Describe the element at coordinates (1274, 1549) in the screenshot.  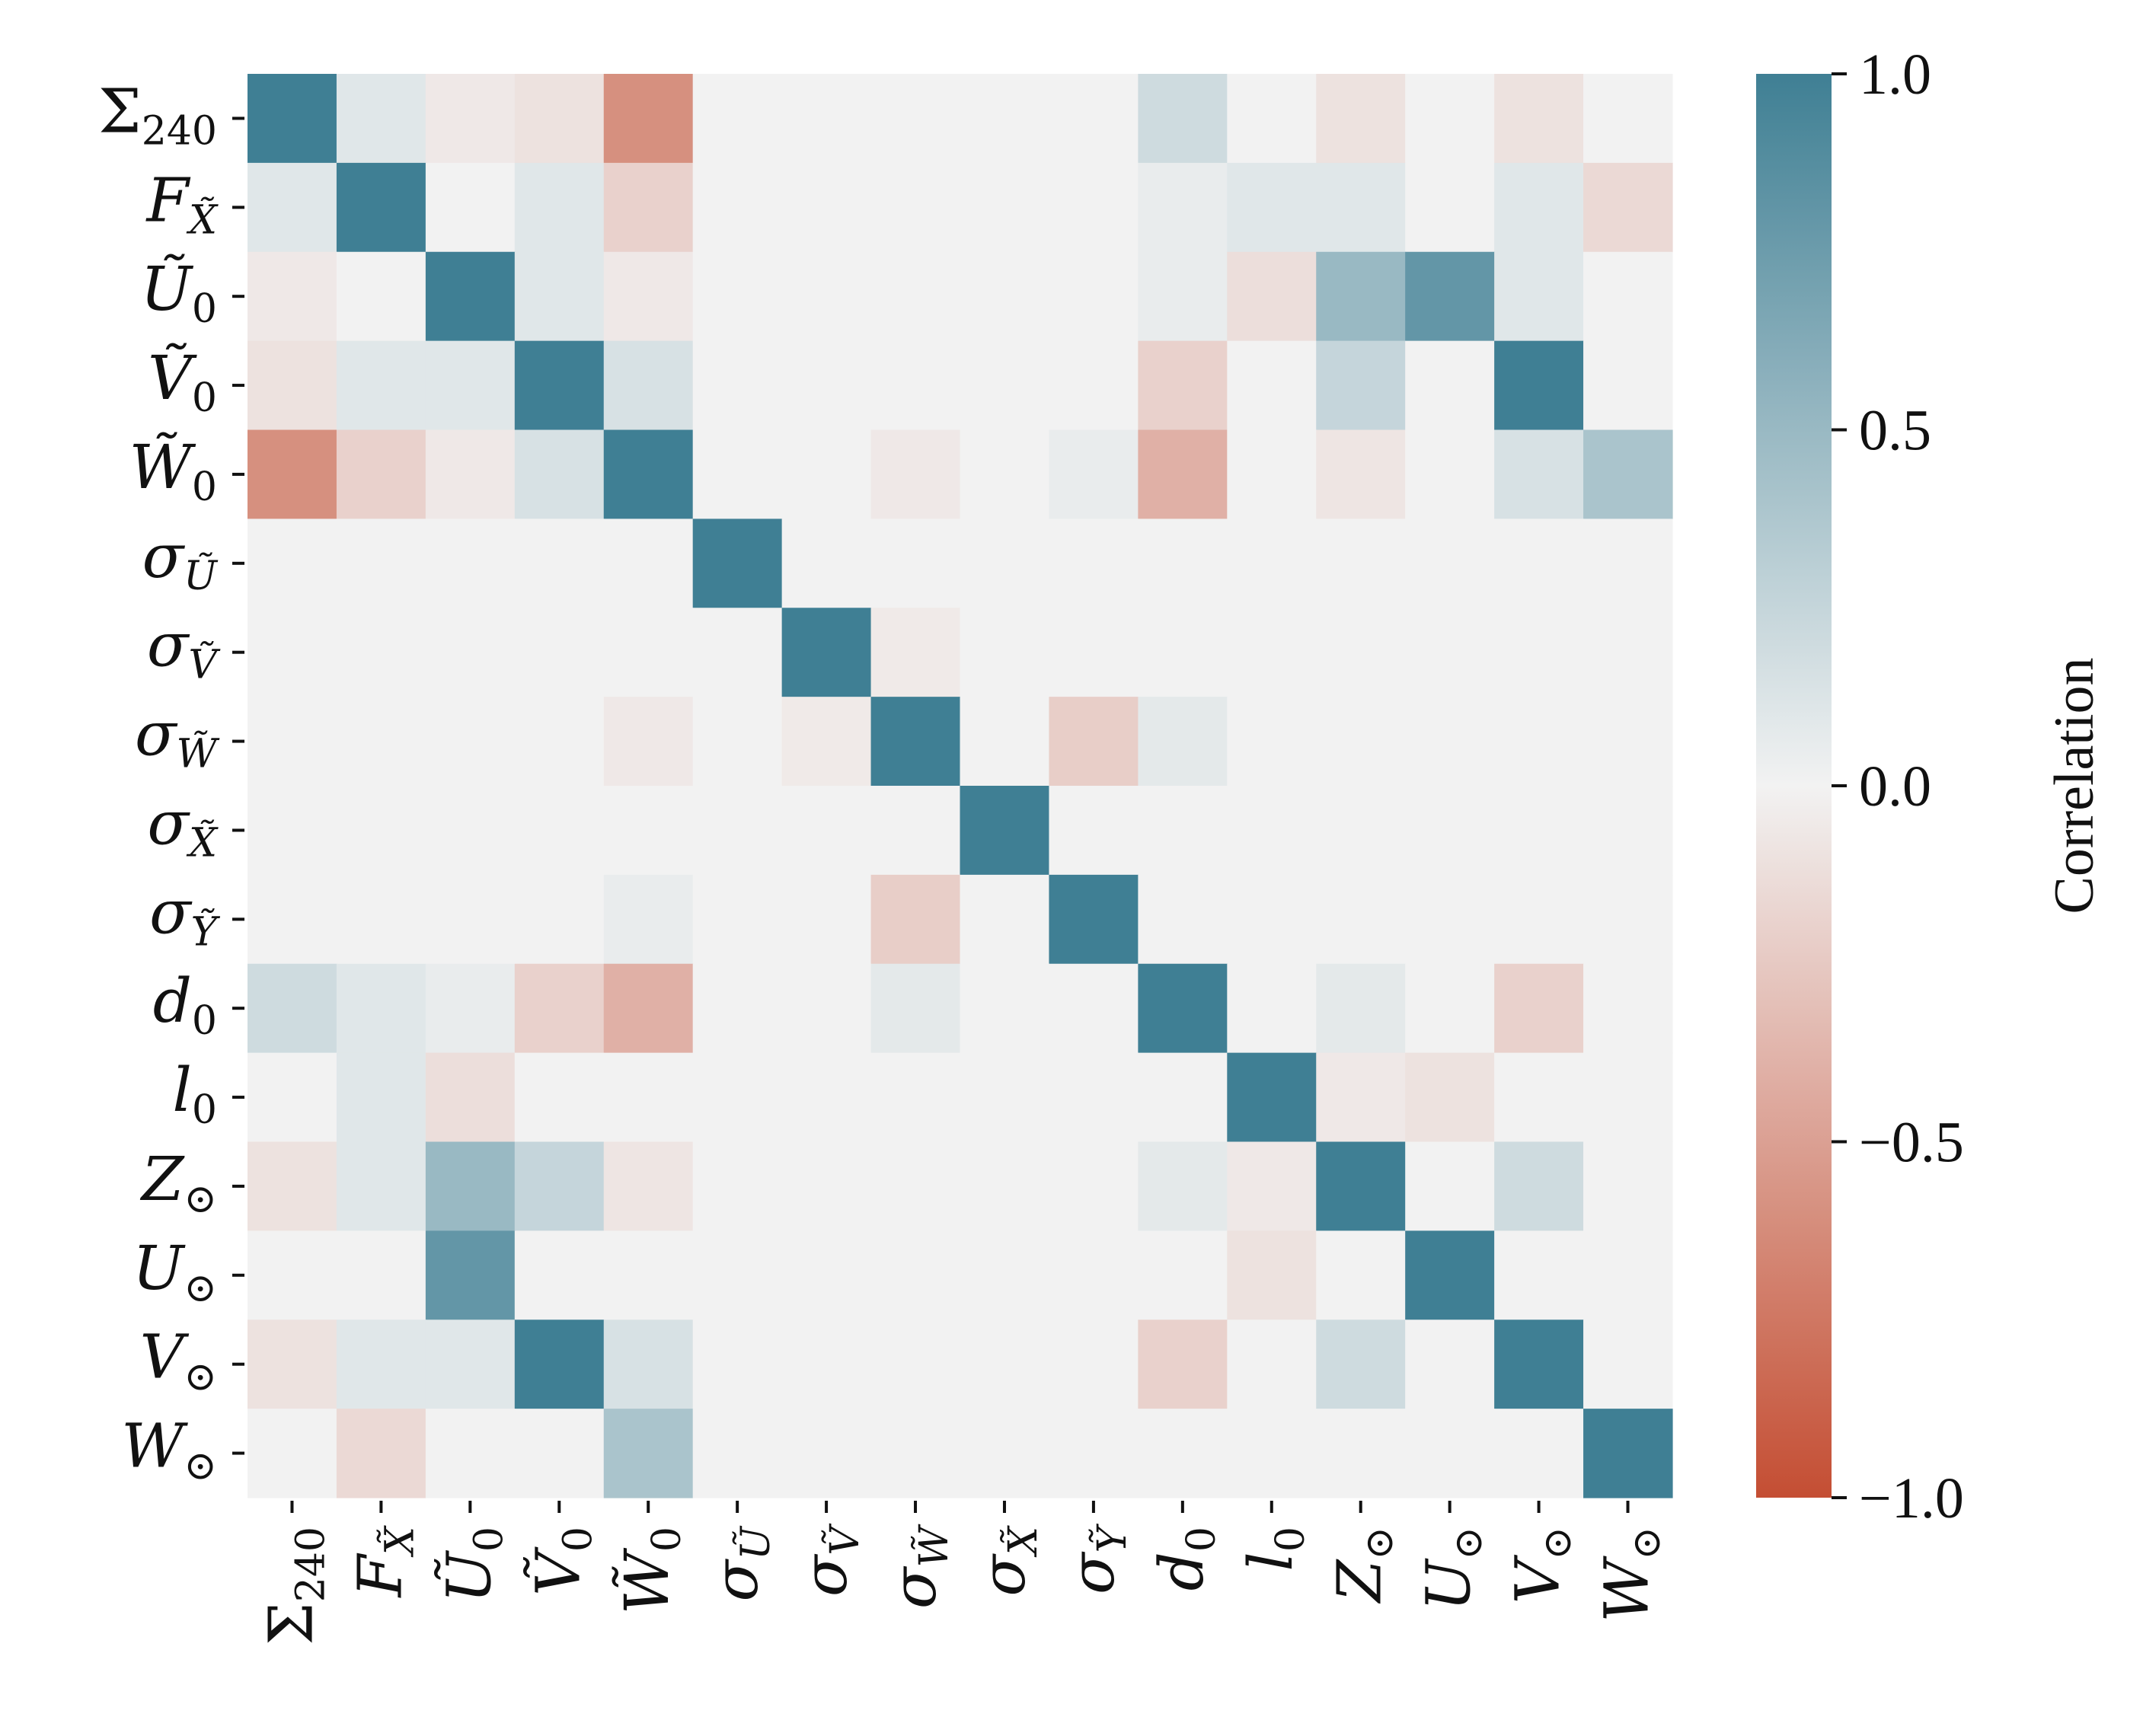
I see `x-tick-label-11: l0` at that location.